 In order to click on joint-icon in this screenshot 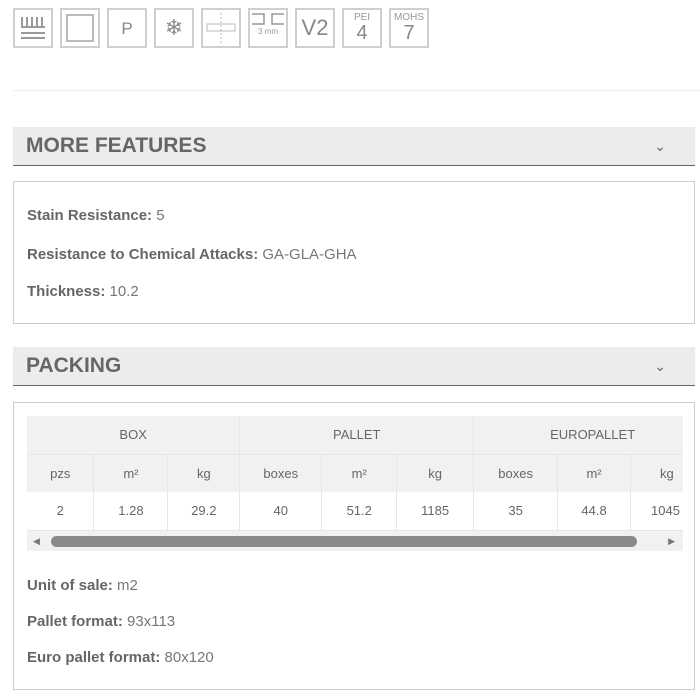, I will do `click(221, 28)`.